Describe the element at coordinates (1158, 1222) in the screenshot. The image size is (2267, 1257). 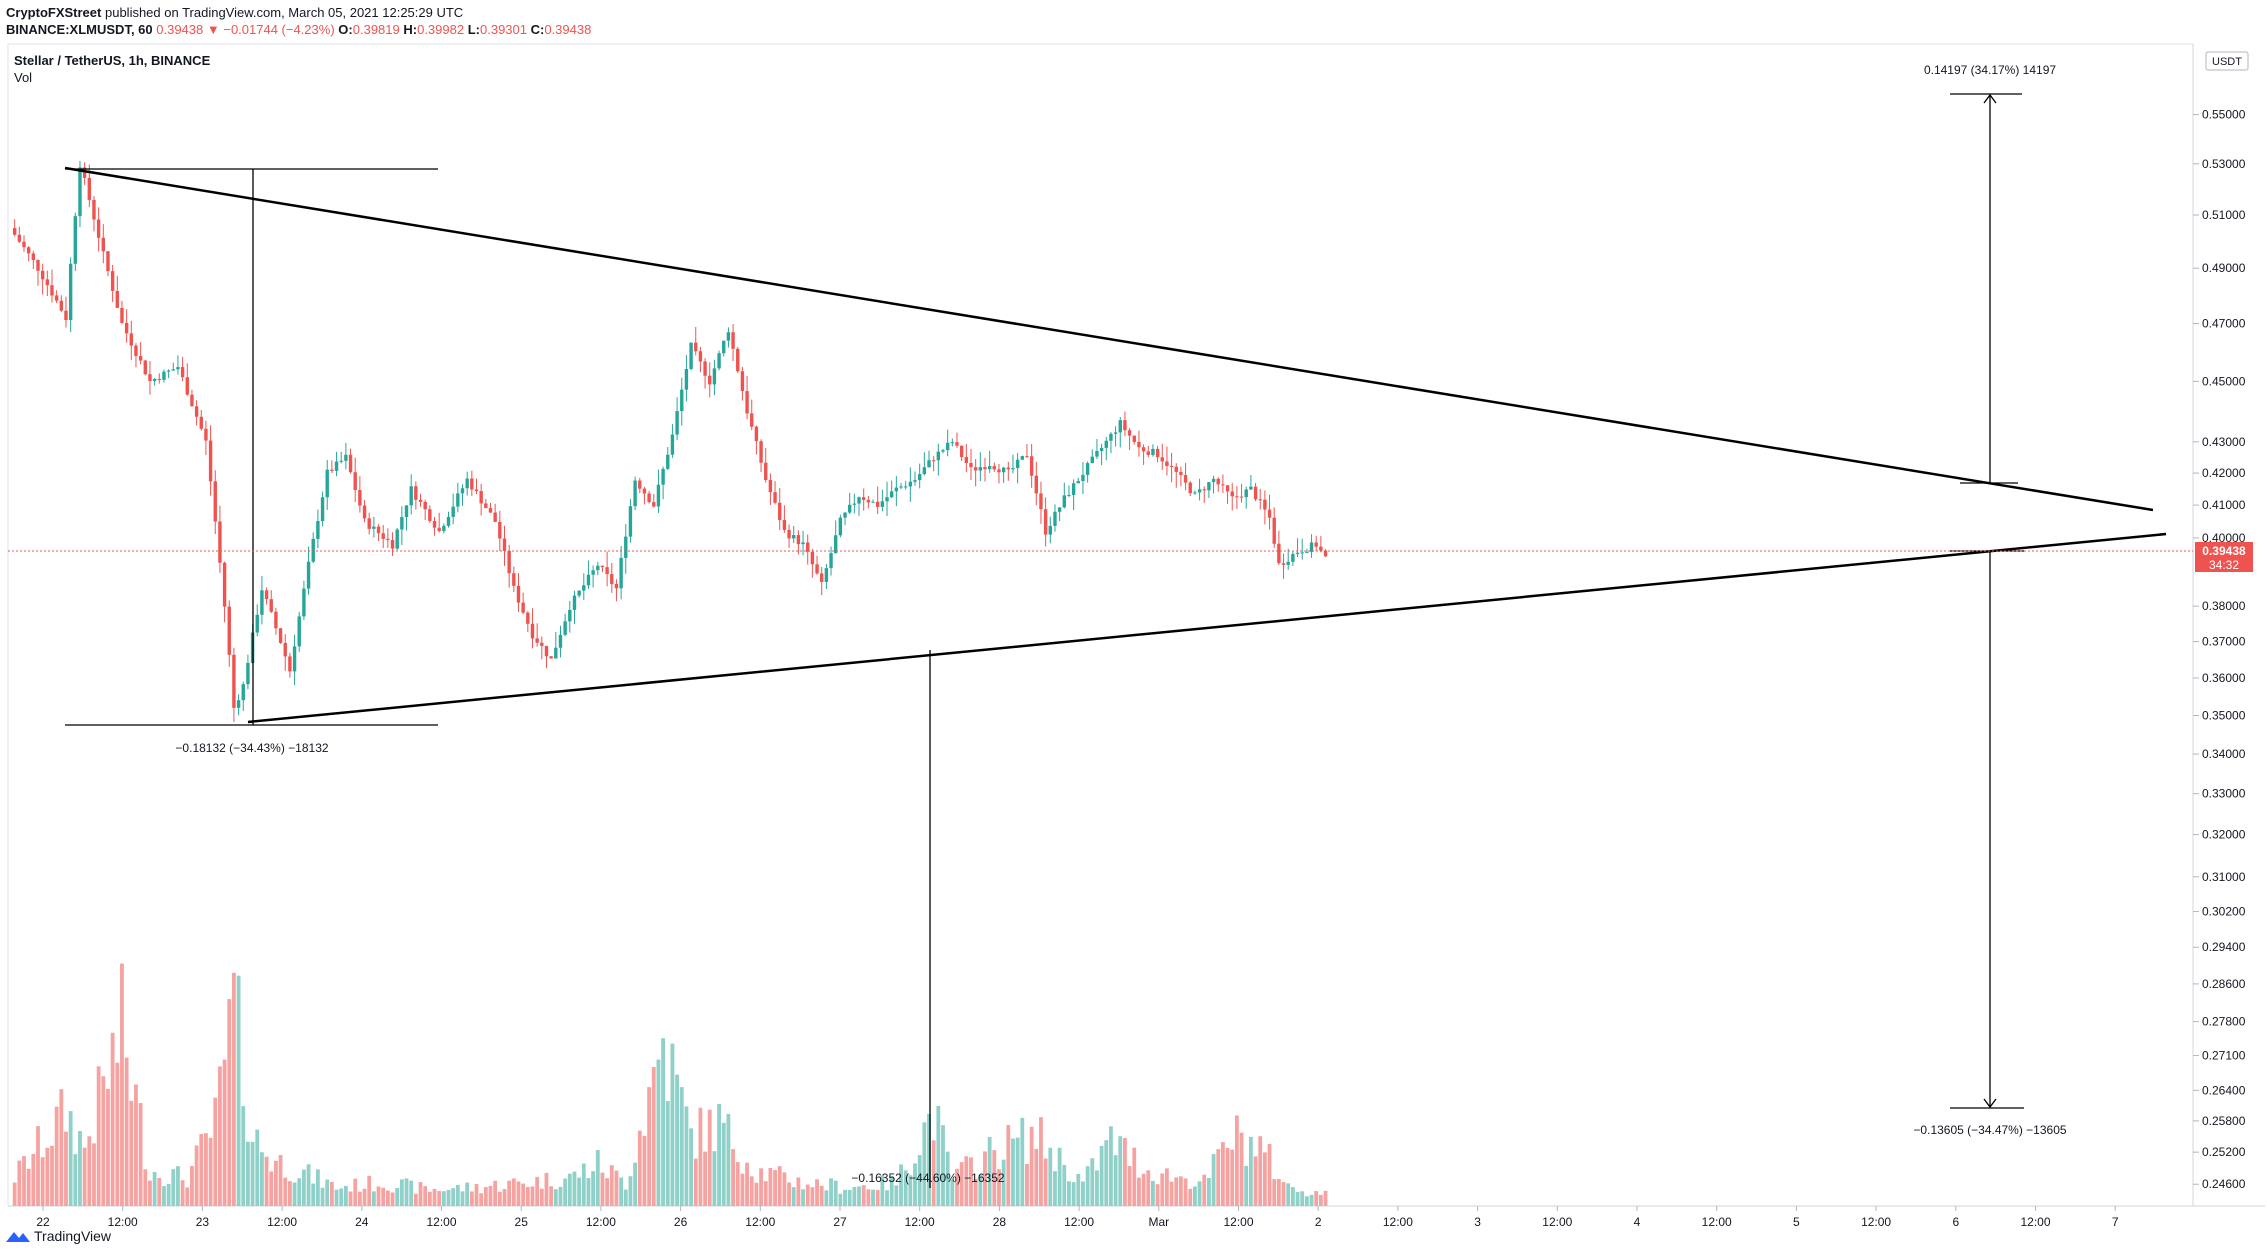
I see `time-tick-label: Mar` at that location.